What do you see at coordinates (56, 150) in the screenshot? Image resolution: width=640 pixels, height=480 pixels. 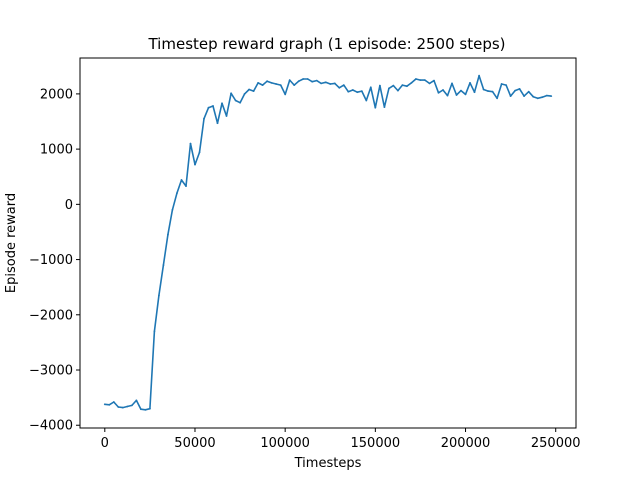 I see `y-tick-label: 1000` at bounding box center [56, 150].